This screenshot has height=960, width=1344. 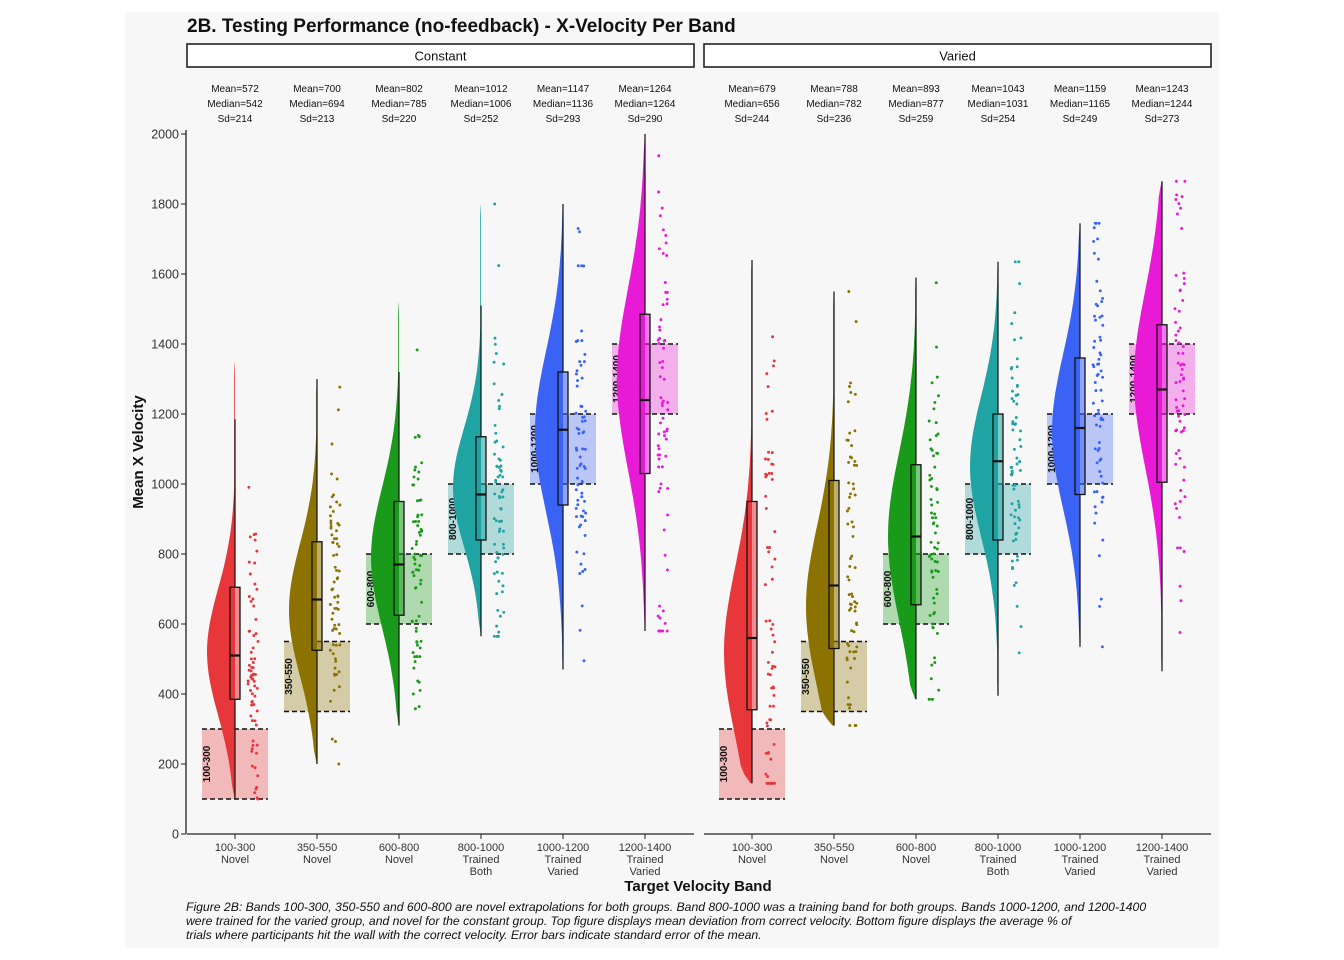 What do you see at coordinates (1080, 89) in the screenshot?
I see `stat-mean: Mean=1159` at bounding box center [1080, 89].